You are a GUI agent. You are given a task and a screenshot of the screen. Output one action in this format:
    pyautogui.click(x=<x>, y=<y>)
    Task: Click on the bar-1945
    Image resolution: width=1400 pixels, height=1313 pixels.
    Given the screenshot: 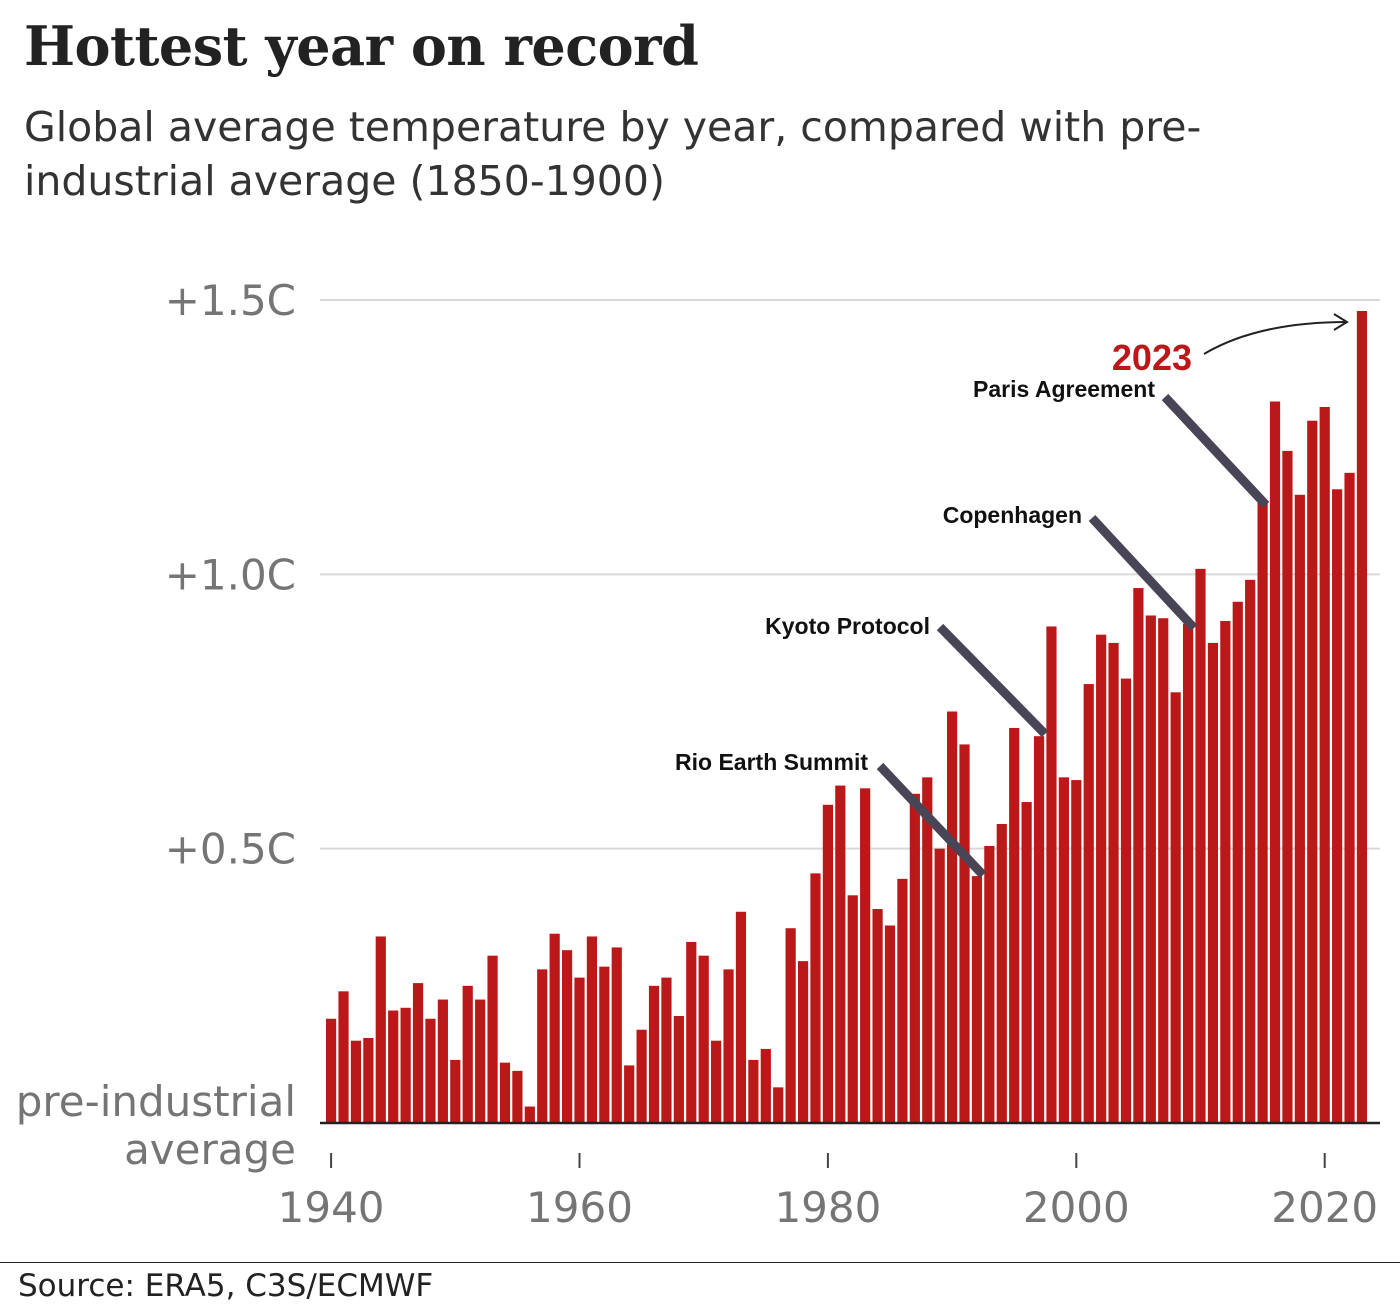 What is the action you would take?
    pyautogui.click(x=393, y=1066)
    